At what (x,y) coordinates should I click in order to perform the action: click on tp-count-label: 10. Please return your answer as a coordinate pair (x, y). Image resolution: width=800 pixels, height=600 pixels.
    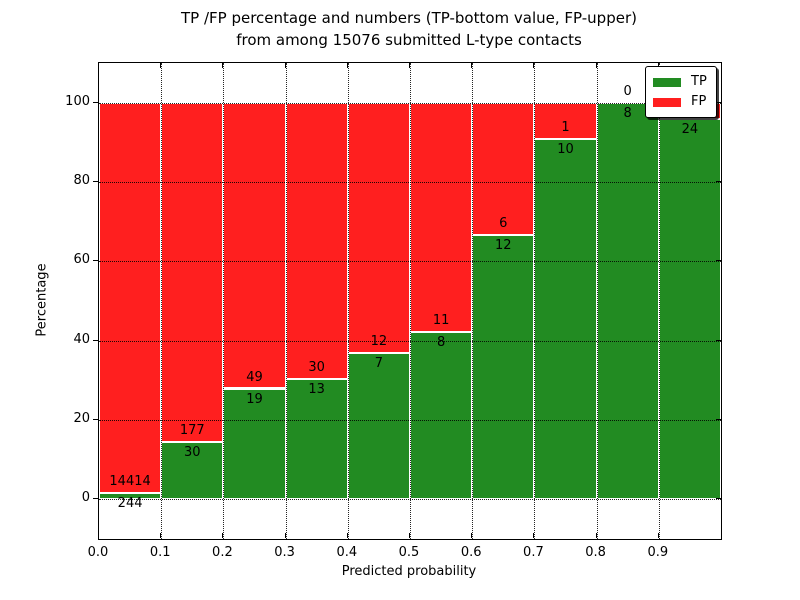
    Looking at the image, I should click on (565, 149).